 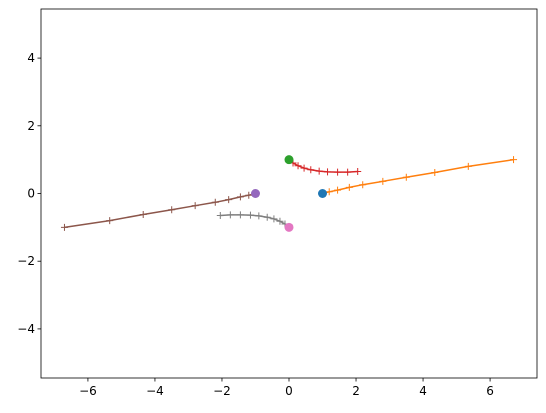 What do you see at coordinates (31, 58) in the screenshot?
I see `y-tick-label-4: 4` at bounding box center [31, 58].